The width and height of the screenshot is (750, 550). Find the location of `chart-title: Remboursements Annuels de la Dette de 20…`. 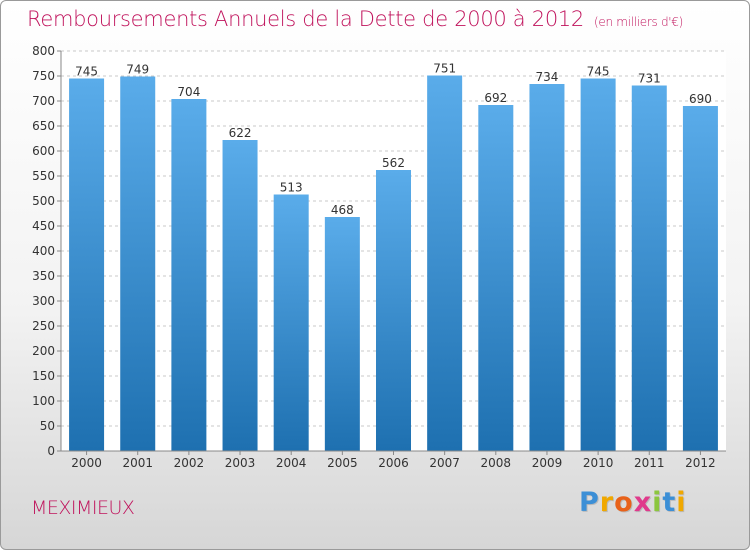

chart-title: Remboursements Annuels de la Dette de 20… is located at coordinates (355, 19).